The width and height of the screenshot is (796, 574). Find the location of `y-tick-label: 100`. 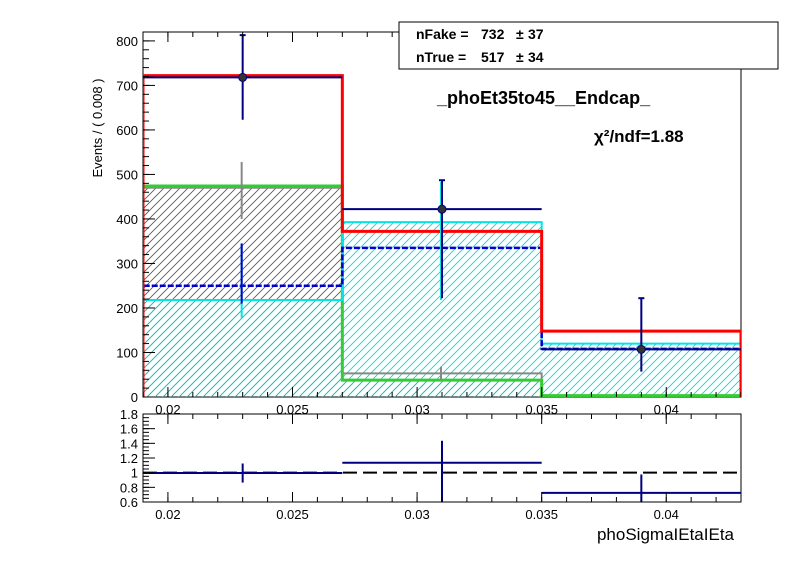

y-tick-label: 100 is located at coordinates (127, 352).